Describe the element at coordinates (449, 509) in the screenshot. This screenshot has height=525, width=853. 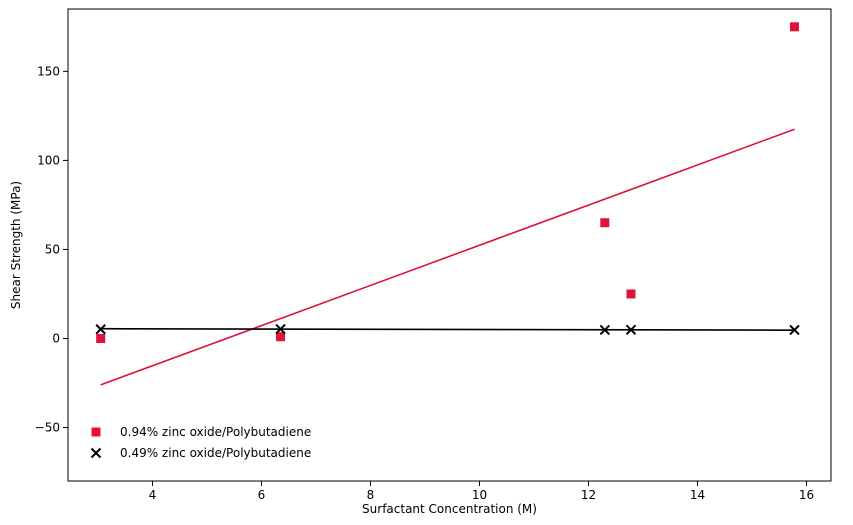
I see `x-axis-label: Surfactant Concentration (M)` at that location.